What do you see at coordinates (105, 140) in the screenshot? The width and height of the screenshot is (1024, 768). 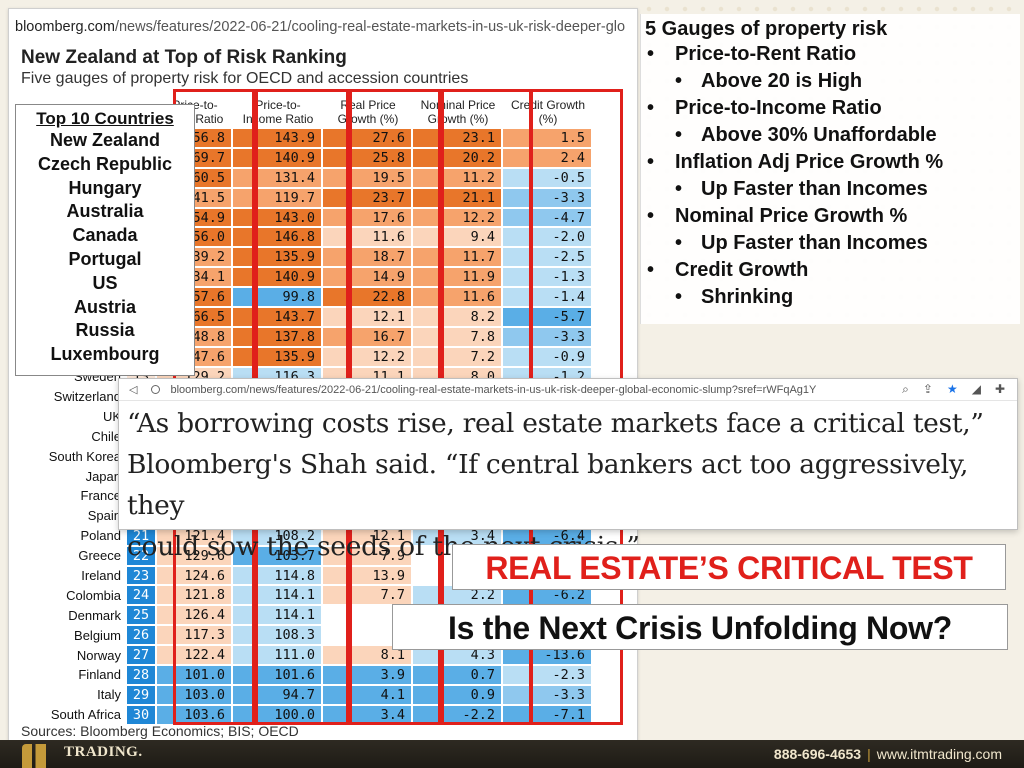 I see `top10-country: New Zealand` at bounding box center [105, 140].